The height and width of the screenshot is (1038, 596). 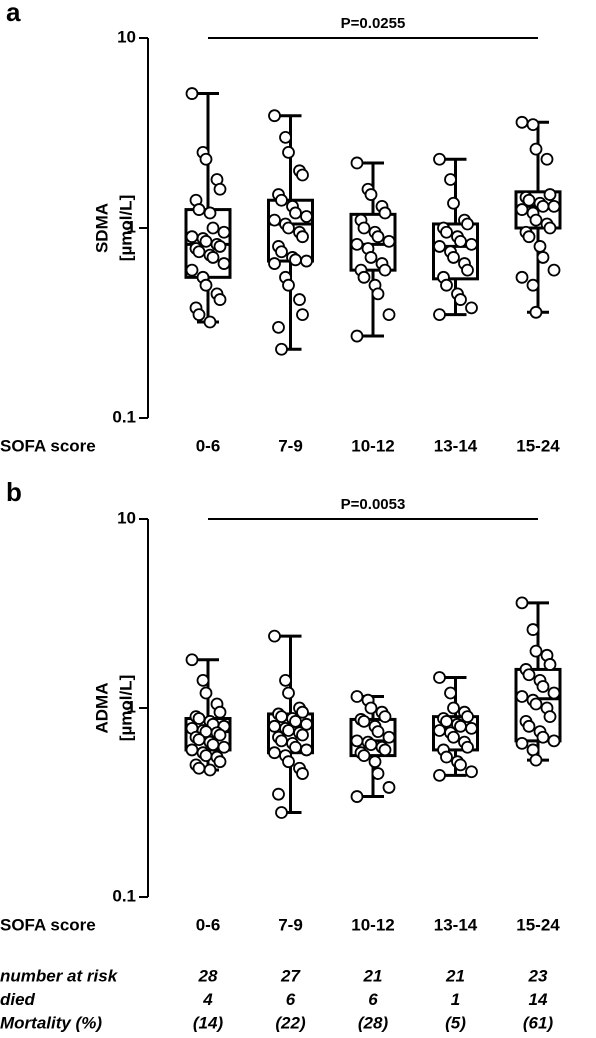 What do you see at coordinates (373, 1022) in the screenshot?
I see `table-cell: (28)` at bounding box center [373, 1022].